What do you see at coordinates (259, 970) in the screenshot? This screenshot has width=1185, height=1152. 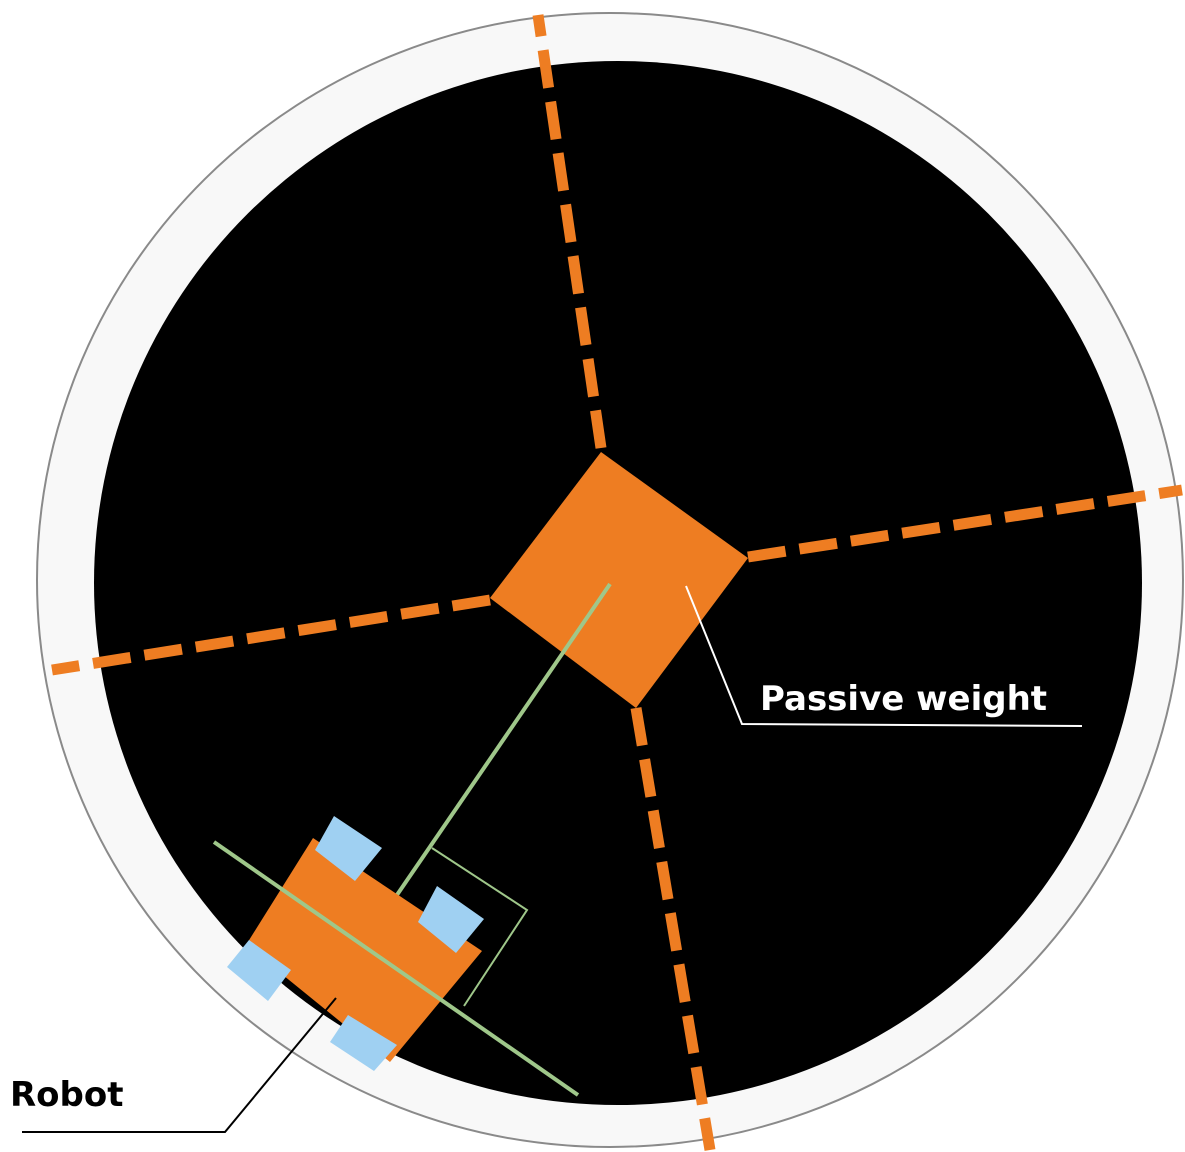 I see `wheel-left` at bounding box center [259, 970].